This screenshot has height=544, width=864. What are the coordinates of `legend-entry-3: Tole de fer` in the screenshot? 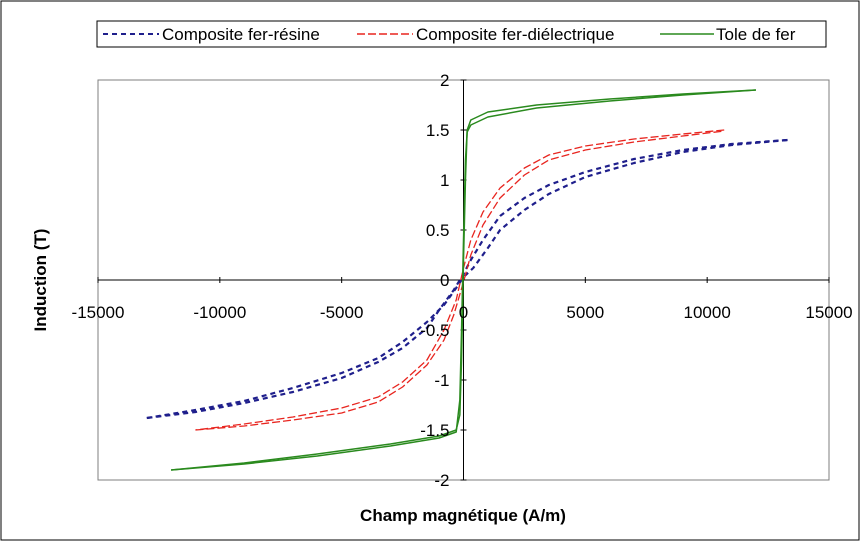 It's located at (728, 34).